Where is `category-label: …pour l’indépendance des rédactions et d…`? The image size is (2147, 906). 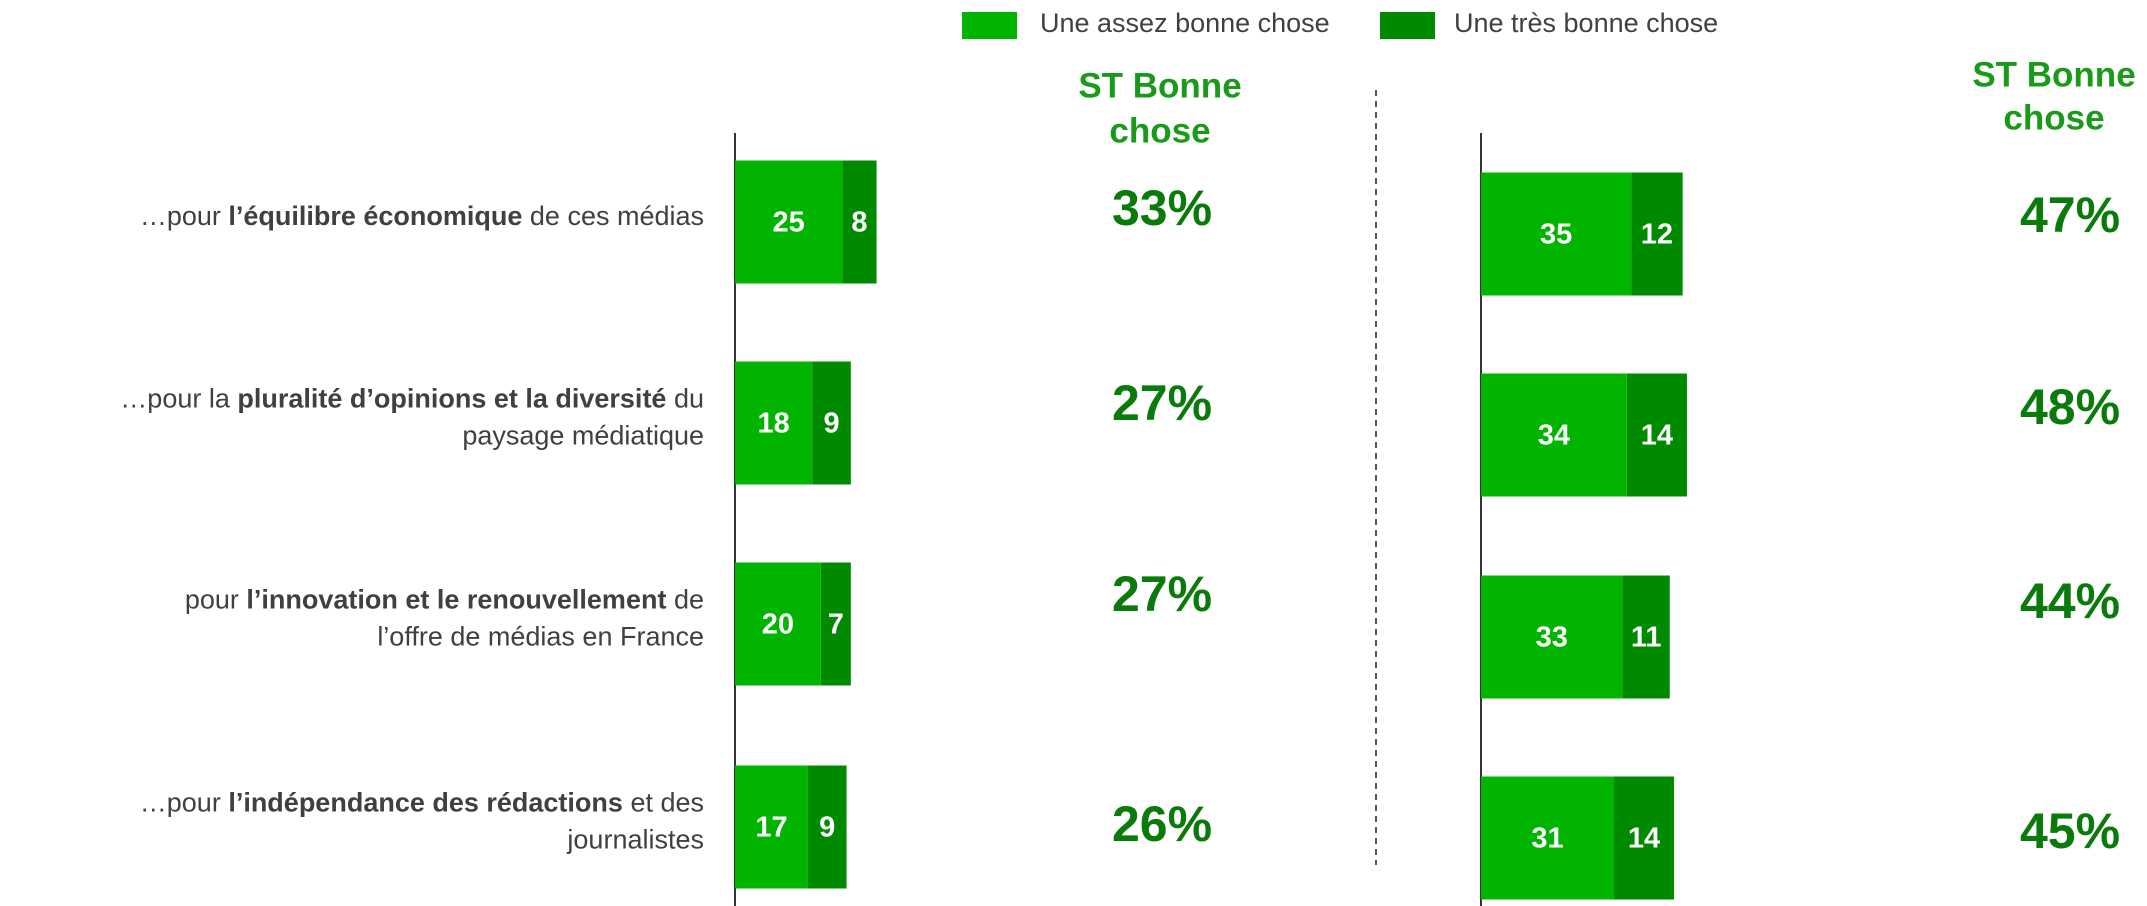
category-label: …pour l’indépendance des rédactions et d… is located at coordinates (422, 803).